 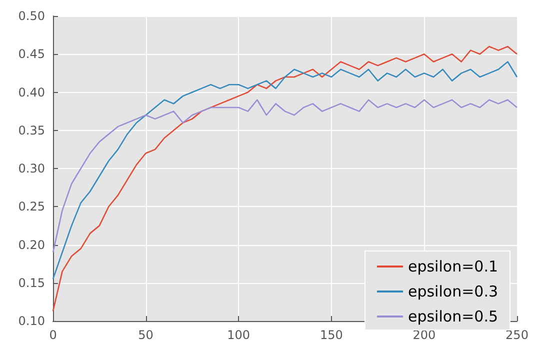 I want to click on x-tick-label: 150, so click(x=331, y=335).